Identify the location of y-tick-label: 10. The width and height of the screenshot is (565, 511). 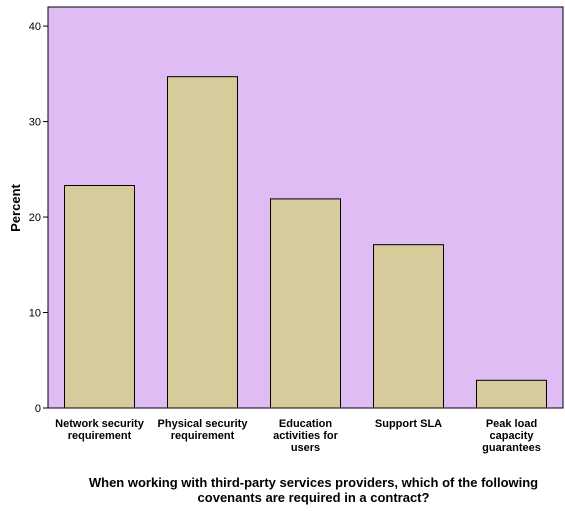
(35, 314).